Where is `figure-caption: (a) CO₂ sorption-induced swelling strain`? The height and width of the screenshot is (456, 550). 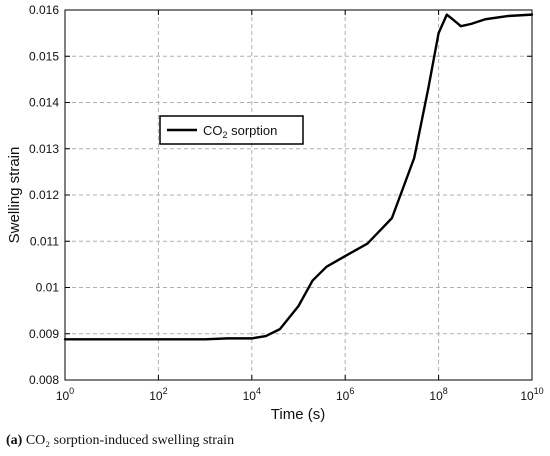 figure-caption: (a) CO₂ sorption-induced swelling strain is located at coordinates (120, 441).